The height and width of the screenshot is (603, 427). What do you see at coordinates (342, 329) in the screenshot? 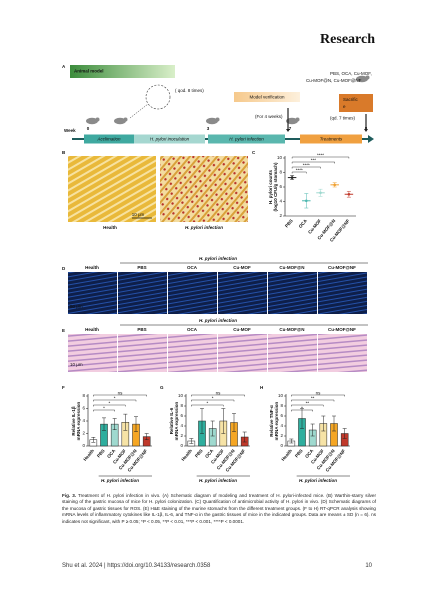
I see `column-label: Cu-MOF@NF` at bounding box center [342, 329].